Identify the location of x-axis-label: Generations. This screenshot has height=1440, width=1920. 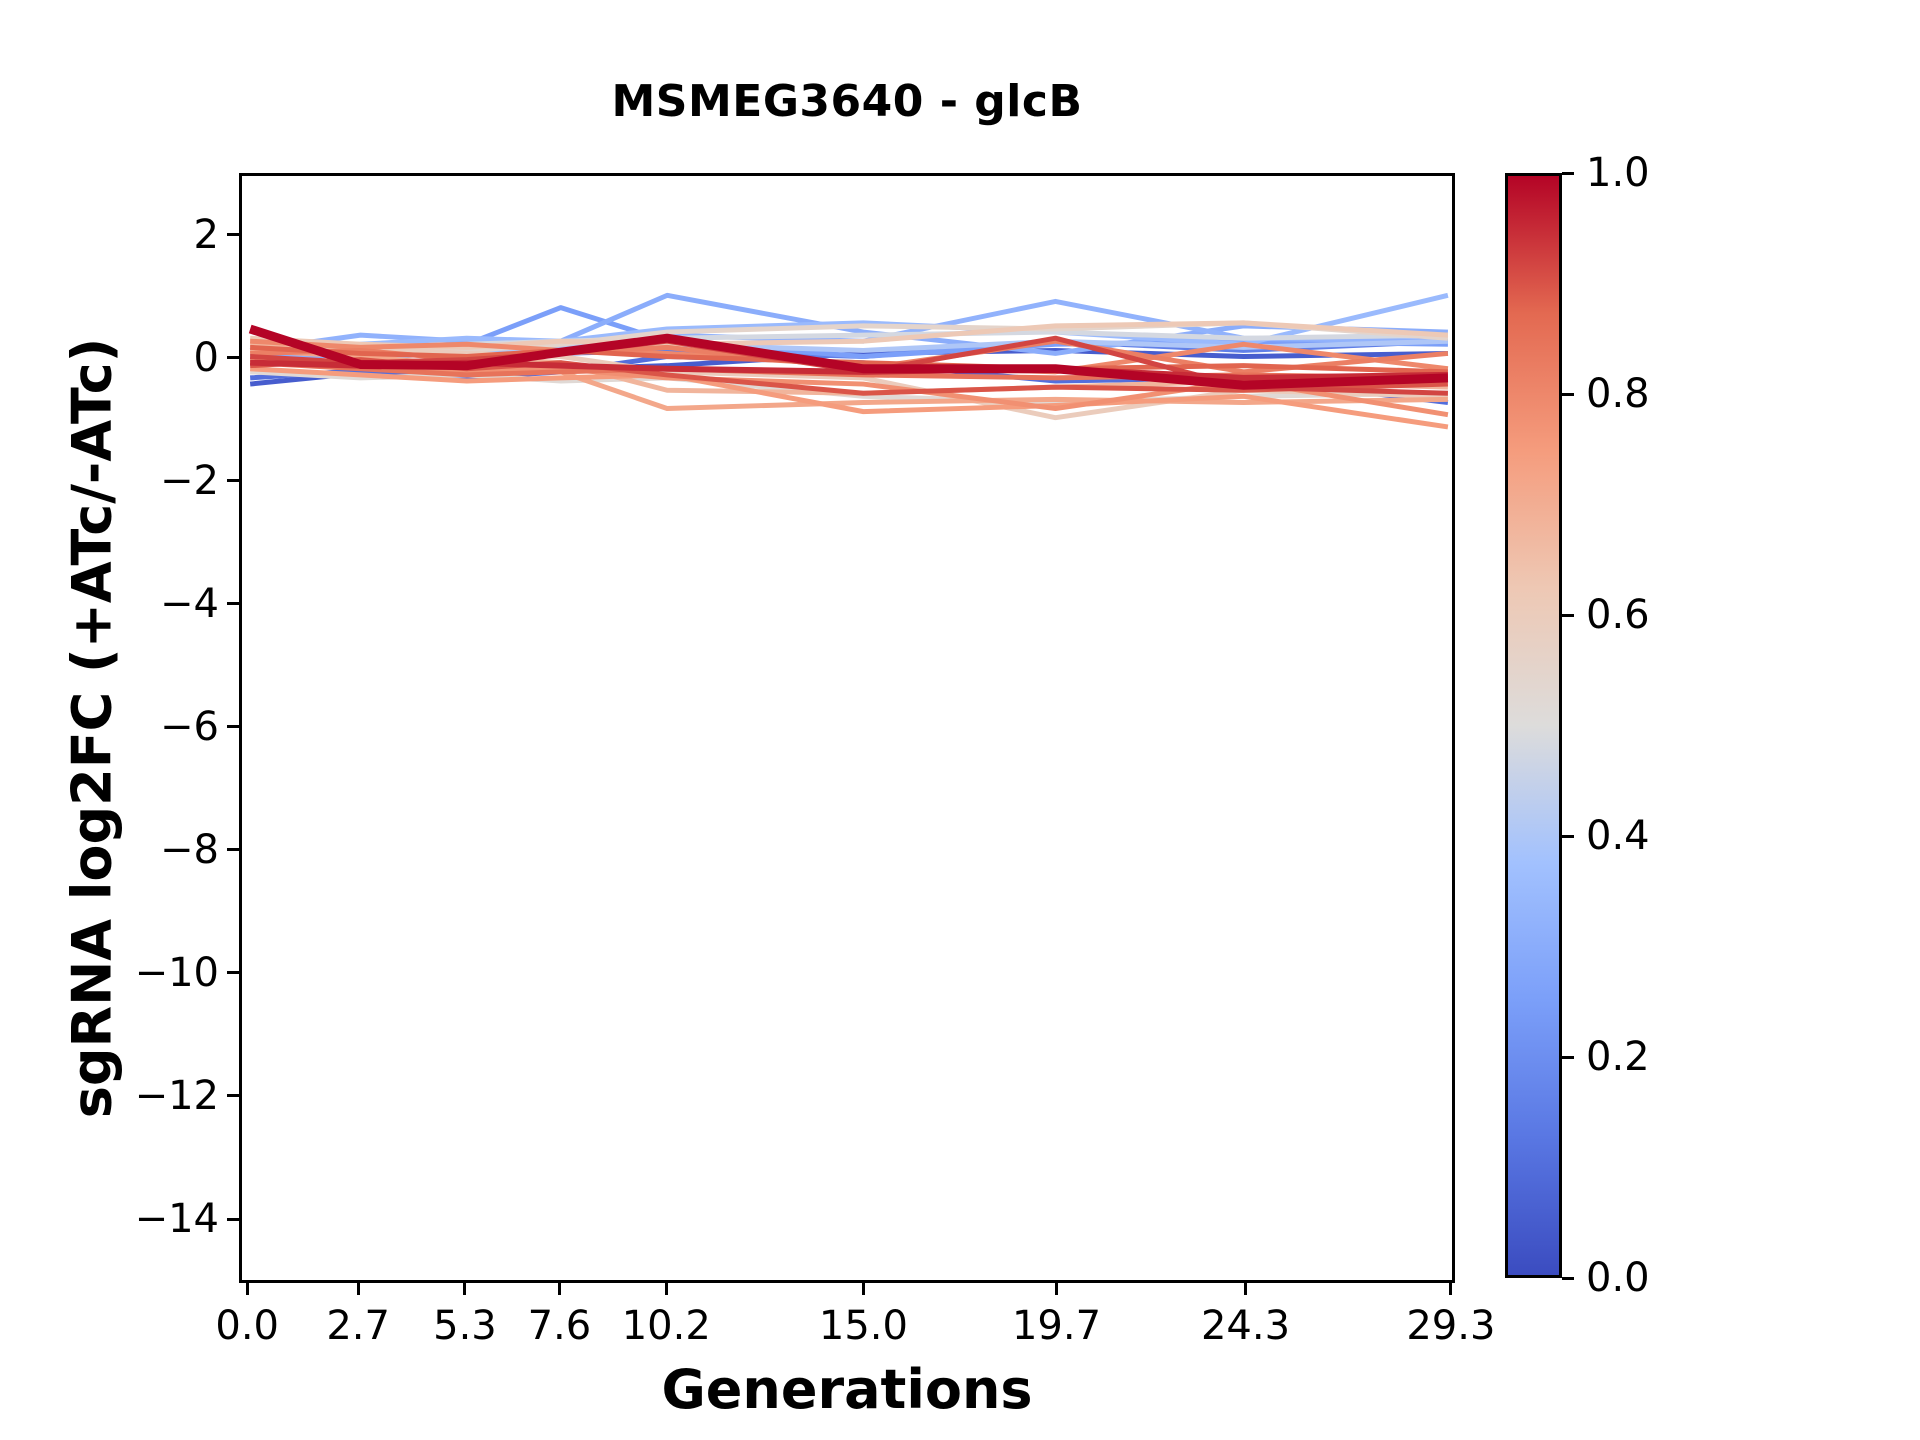
(847, 1389).